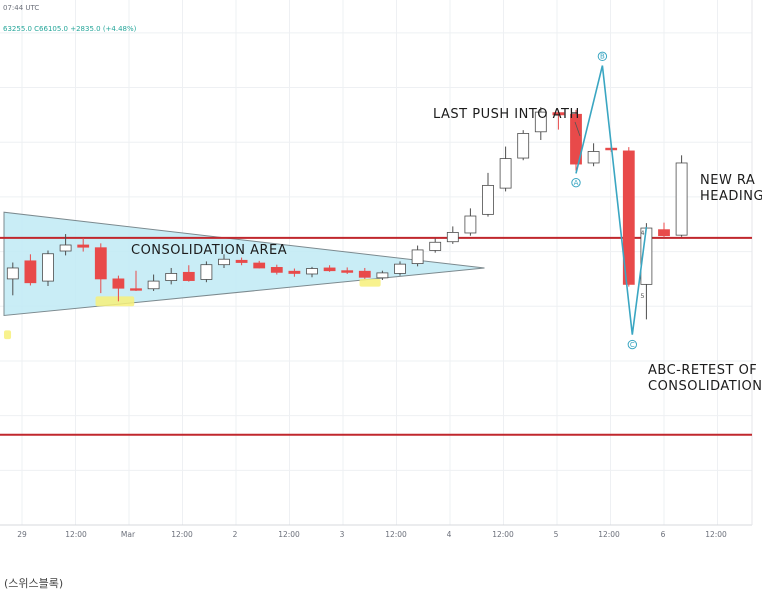  Describe the element at coordinates (209, 250) in the screenshot. I see `annotation-consolidation: CONSOLIDATION AREA` at that location.